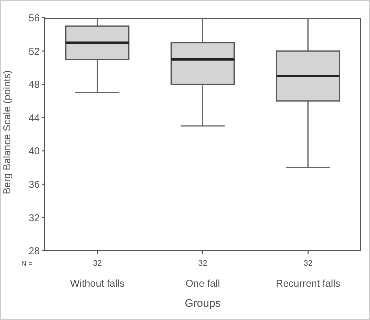  Describe the element at coordinates (34, 218) in the screenshot. I see `y-tick-label: 32` at that location.